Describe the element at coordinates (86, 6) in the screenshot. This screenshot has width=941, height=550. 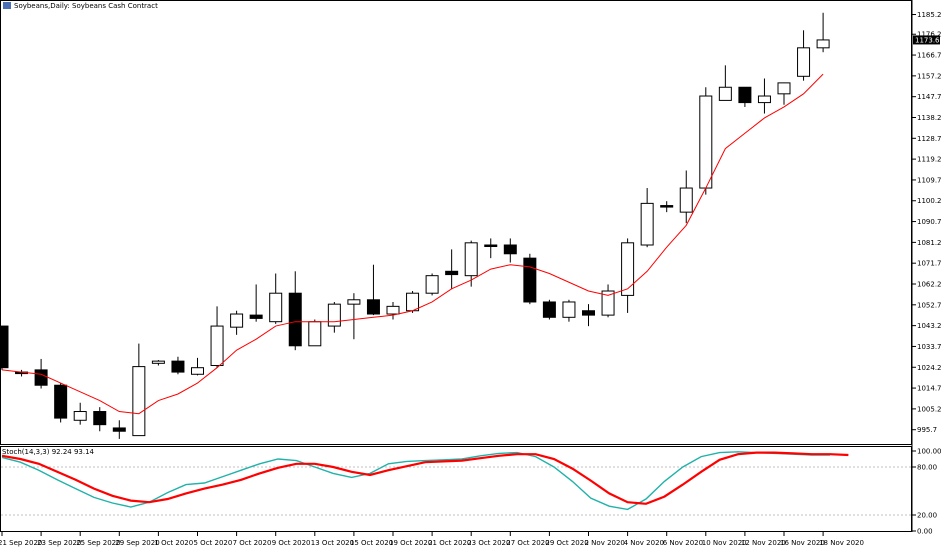
I see `chart-title: Soybeans,Daily: Soybeans Cash Contract` at that location.